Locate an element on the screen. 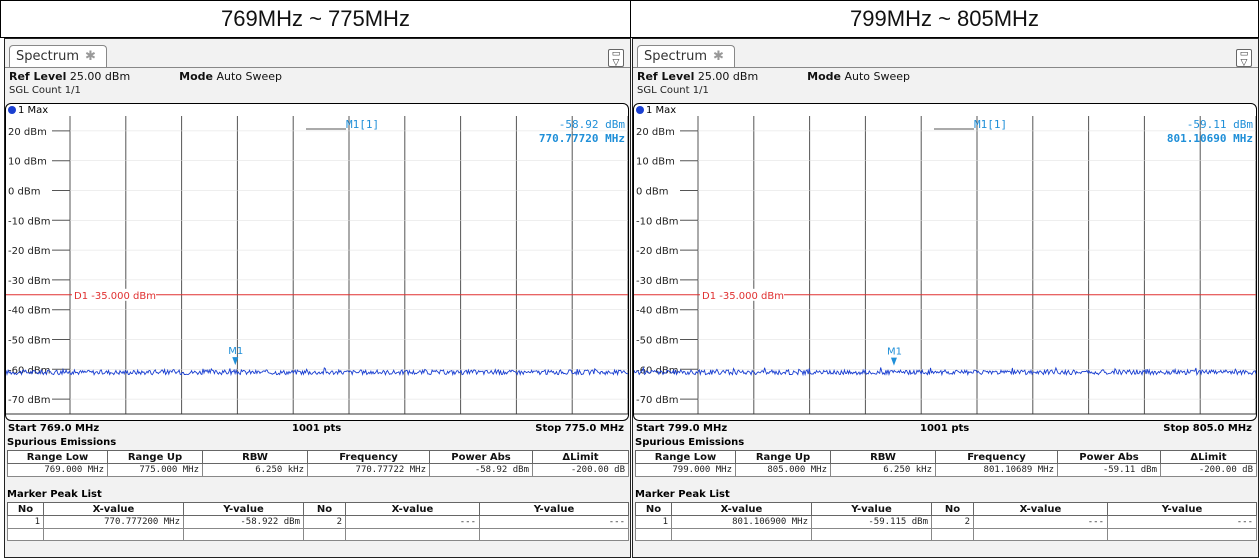 Image resolution: width=1259 pixels, height=558 pixels. spurious-title: Spurious Emissions is located at coordinates (61, 442).